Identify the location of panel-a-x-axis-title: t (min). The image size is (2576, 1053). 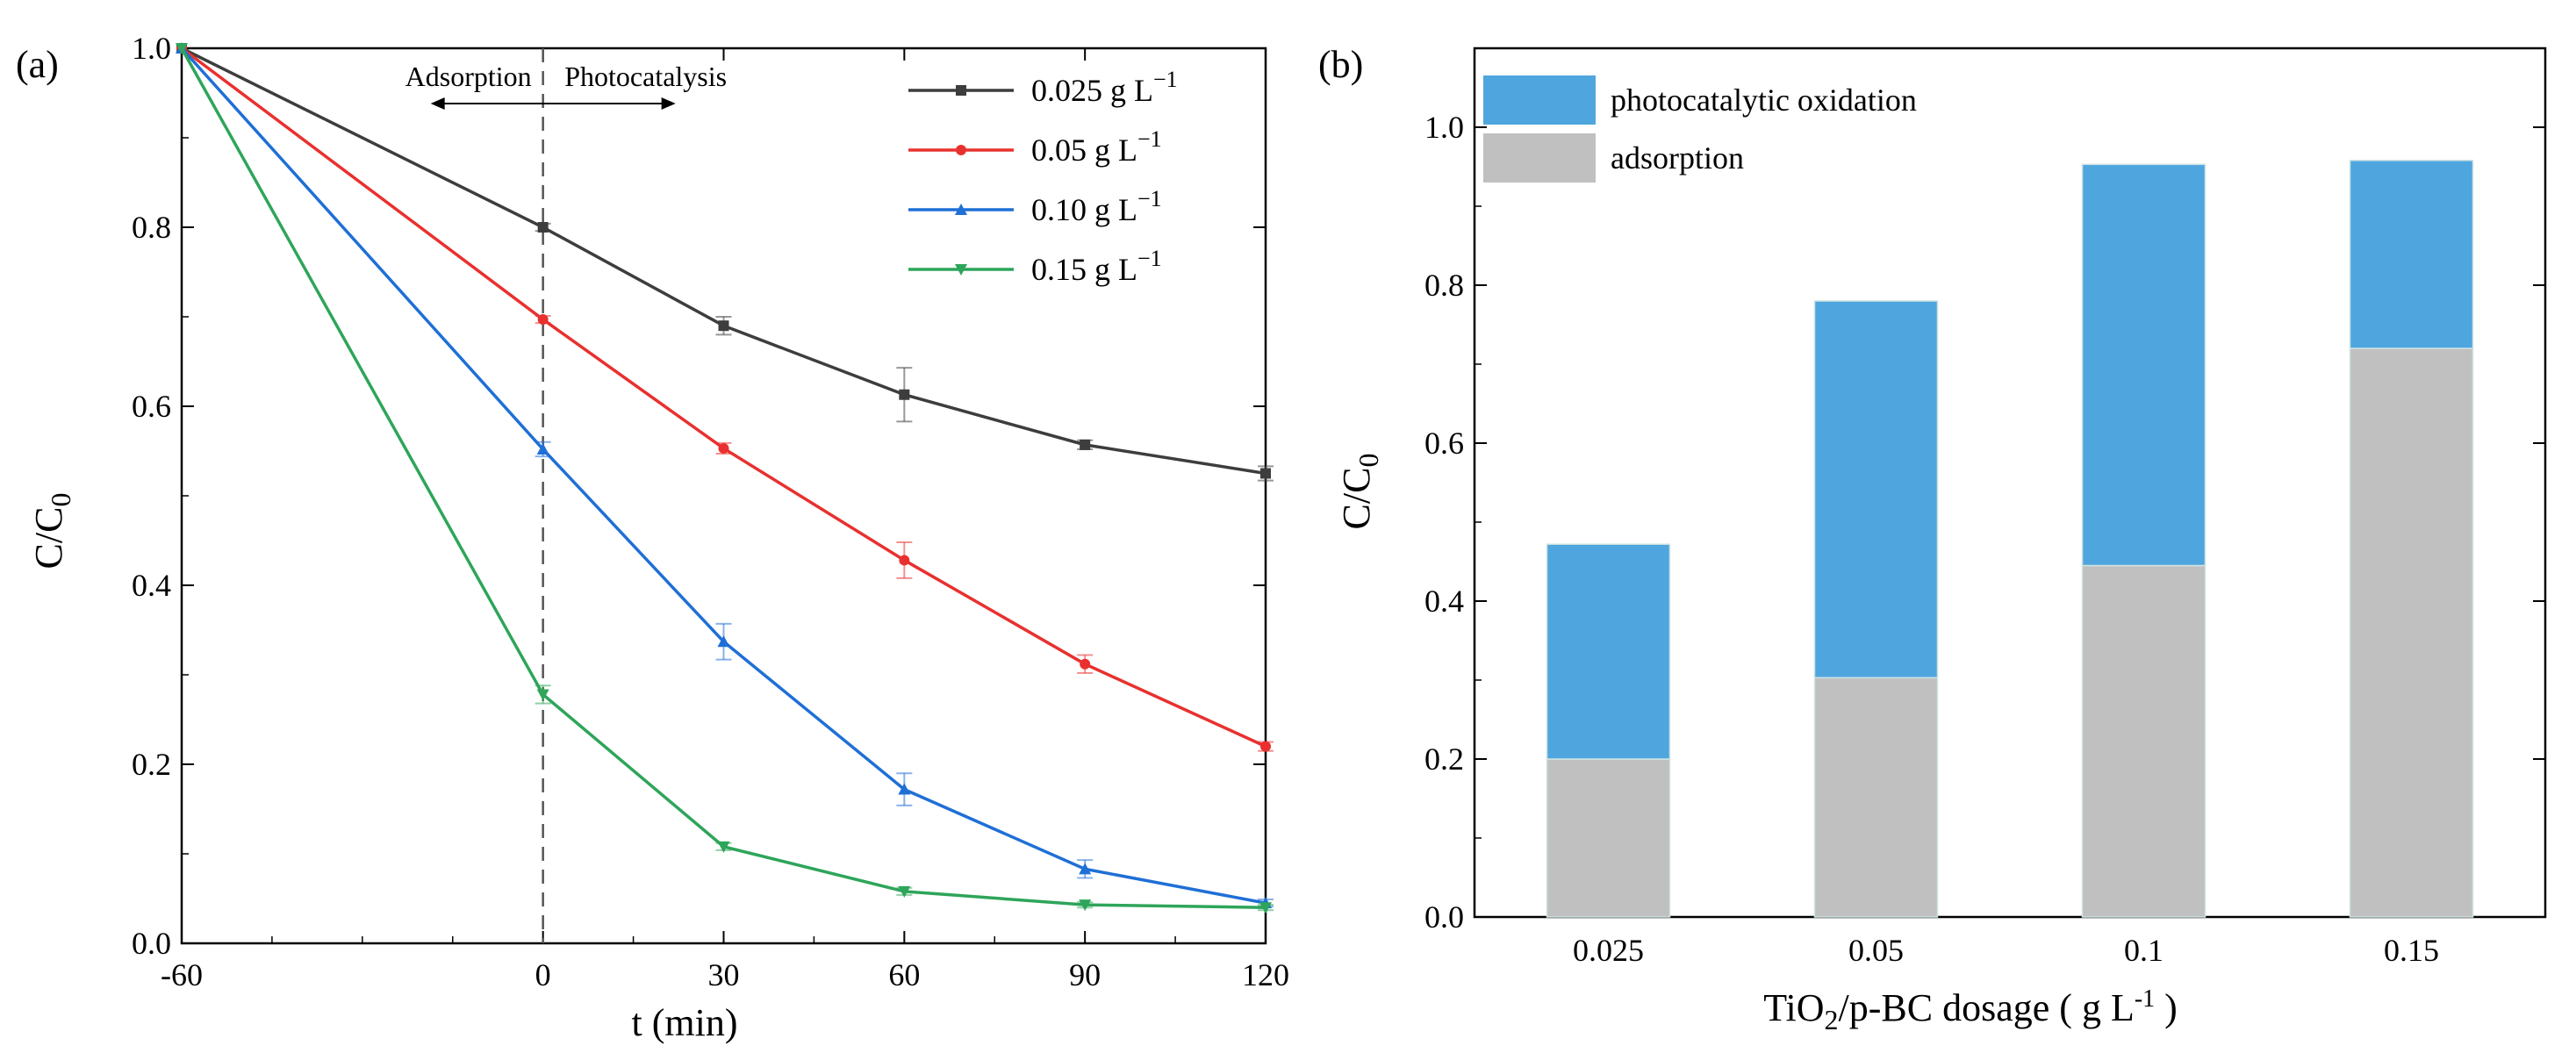
(685, 1022).